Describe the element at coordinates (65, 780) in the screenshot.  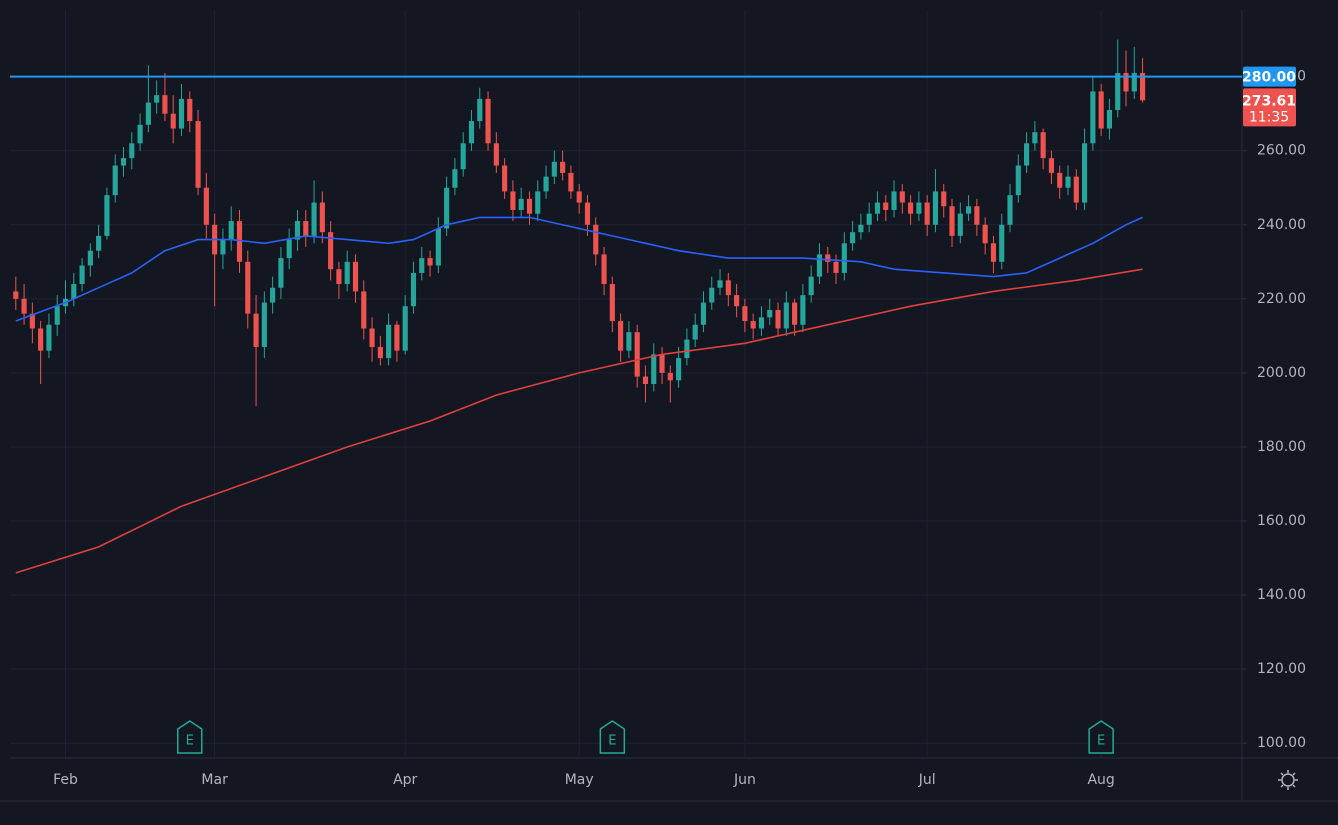
I see `x-tick-label: Feb` at that location.